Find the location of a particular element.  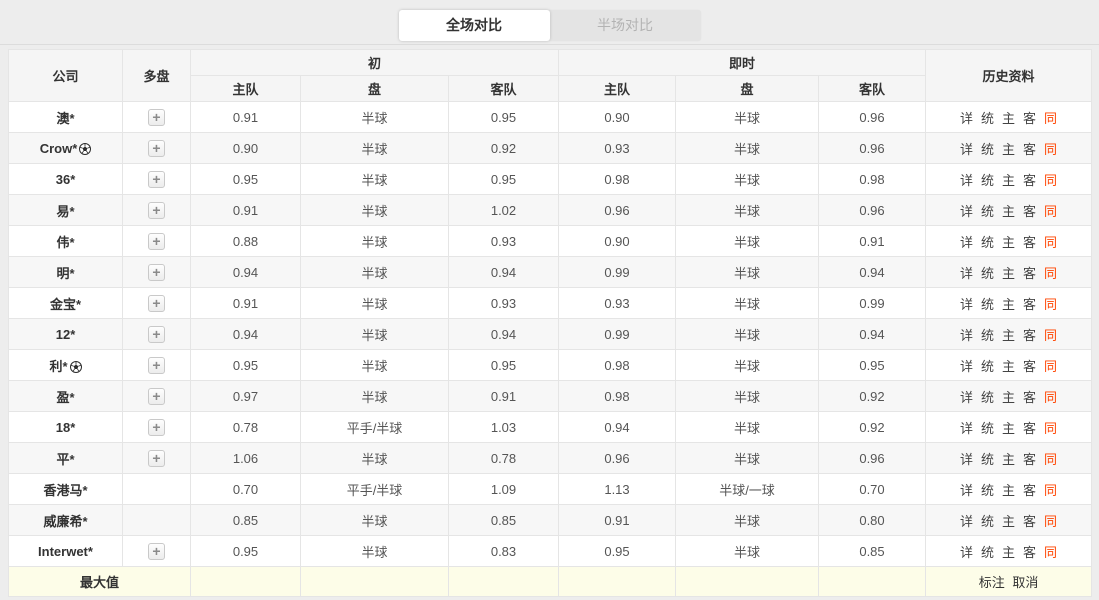

tab-half-comparison: 半场对比 is located at coordinates (625, 25).